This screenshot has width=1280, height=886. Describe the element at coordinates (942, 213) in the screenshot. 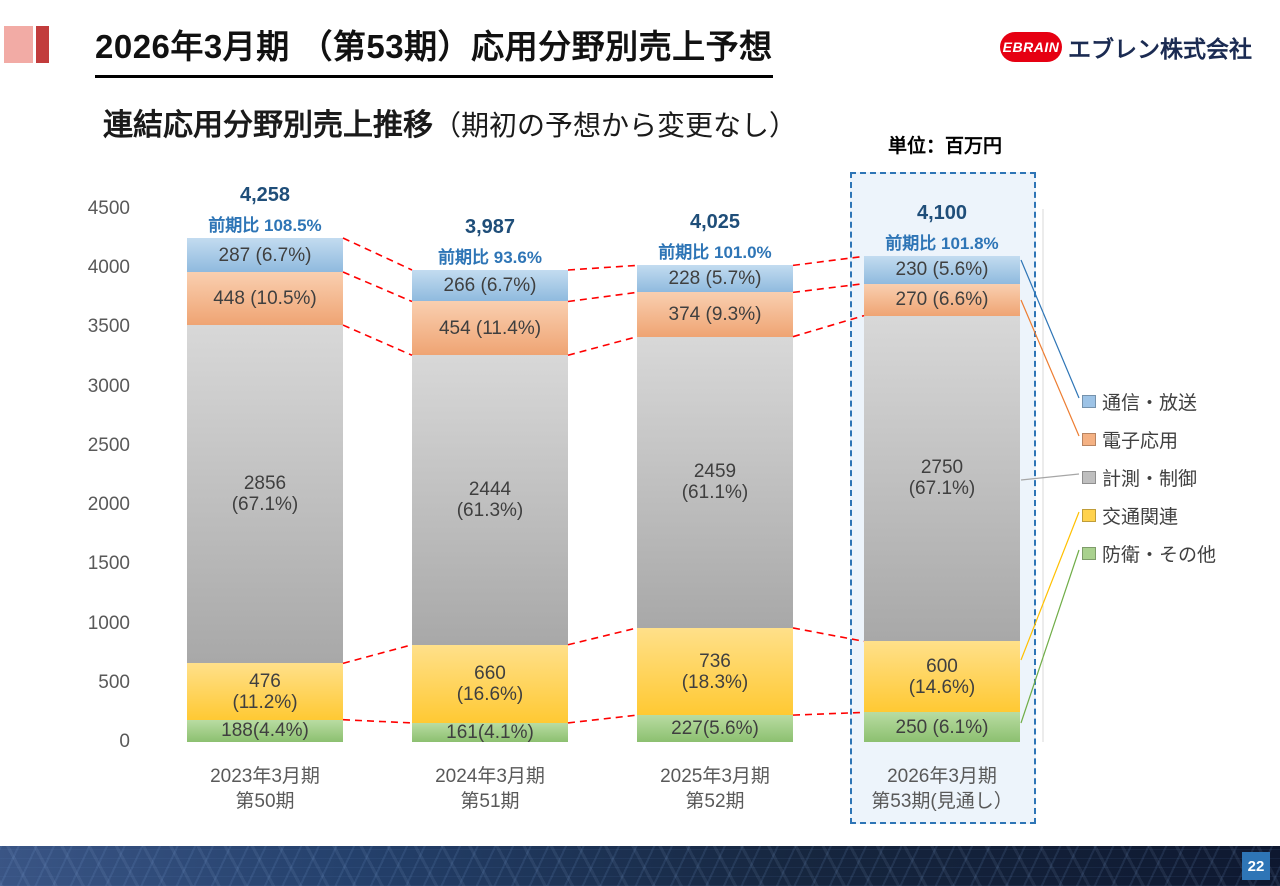

I see `bar-total-label: 4,100` at that location.